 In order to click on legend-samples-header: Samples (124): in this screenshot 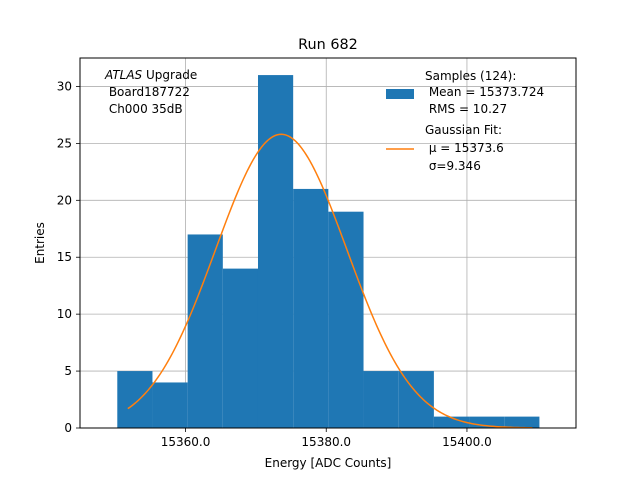, I will do `click(470, 76)`.